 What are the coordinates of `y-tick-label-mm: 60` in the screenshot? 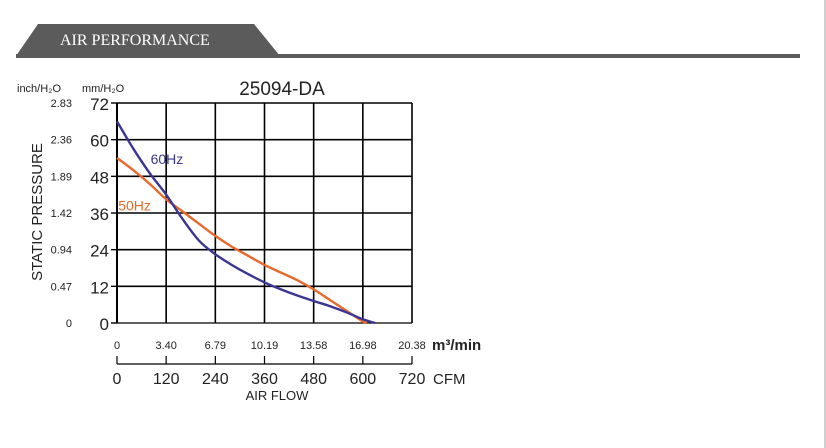 It's located at (99, 141).